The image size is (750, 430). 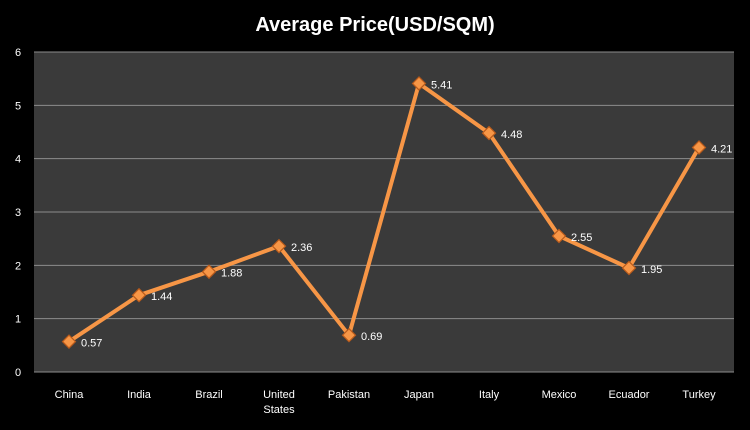 I want to click on x-tick-label: Mexico, so click(x=559, y=395).